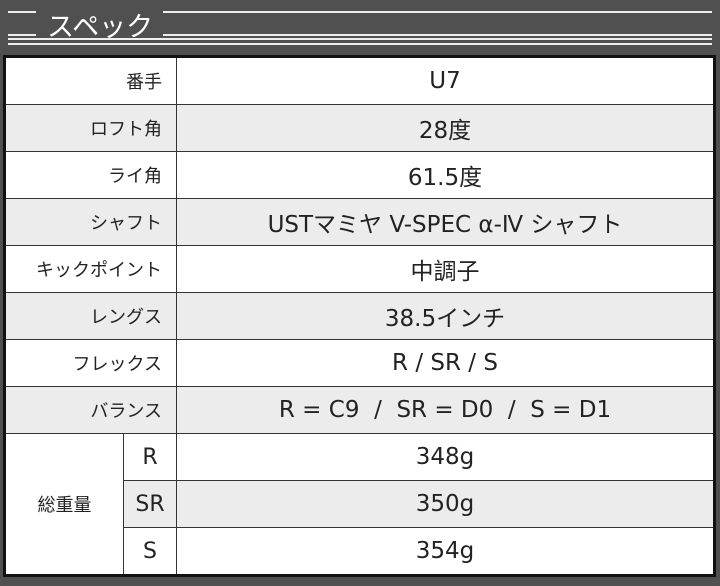 Image resolution: width=720 pixels, height=586 pixels. Describe the element at coordinates (100, 27) in the screenshot. I see `section-title: スペック` at that location.